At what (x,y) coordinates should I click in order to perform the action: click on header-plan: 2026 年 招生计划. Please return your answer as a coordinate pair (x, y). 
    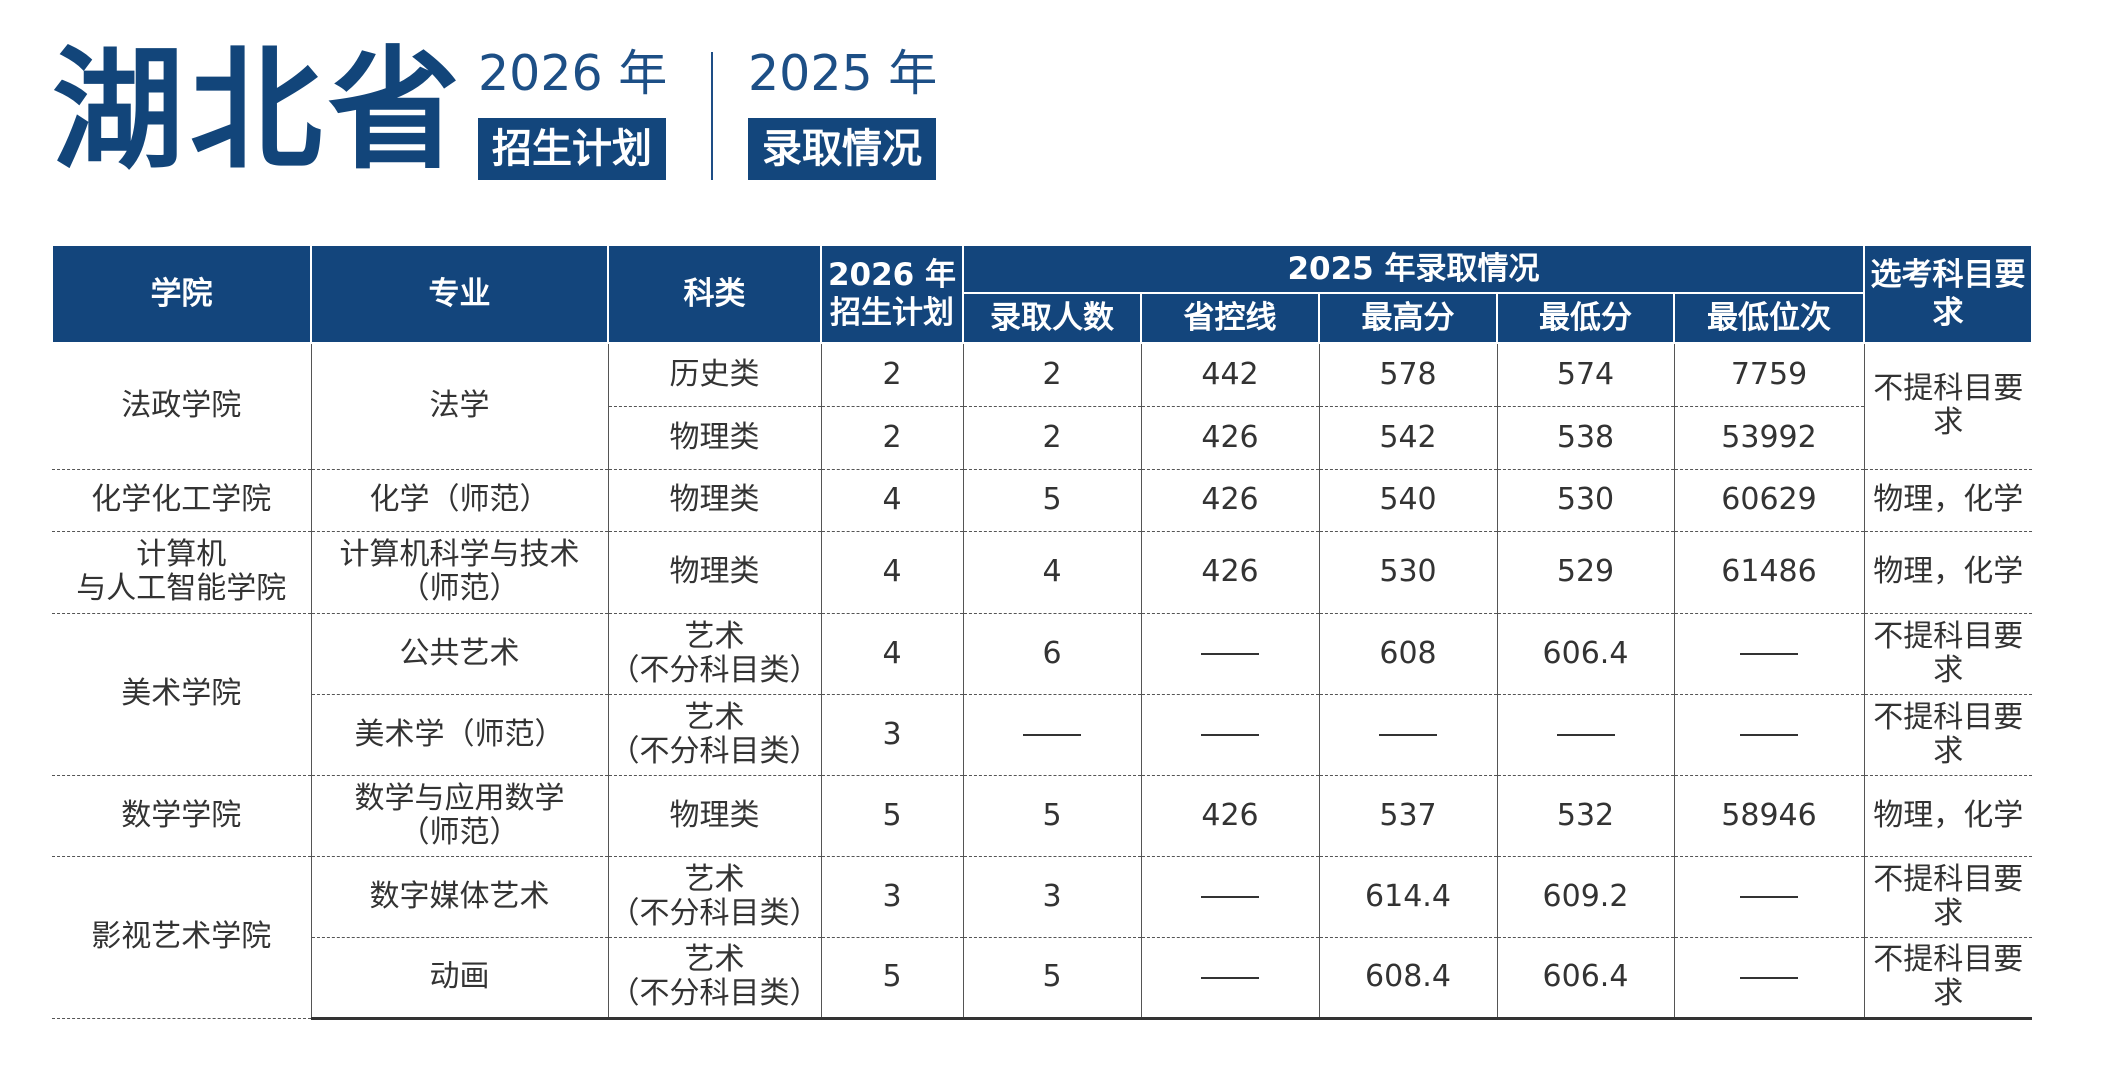
    Looking at the image, I should click on (892, 294).